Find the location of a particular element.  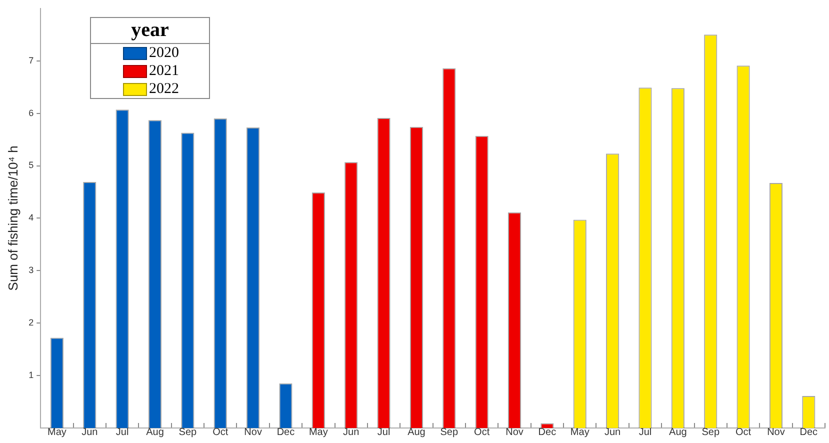

legend-label: 2020 is located at coordinates (164, 53).